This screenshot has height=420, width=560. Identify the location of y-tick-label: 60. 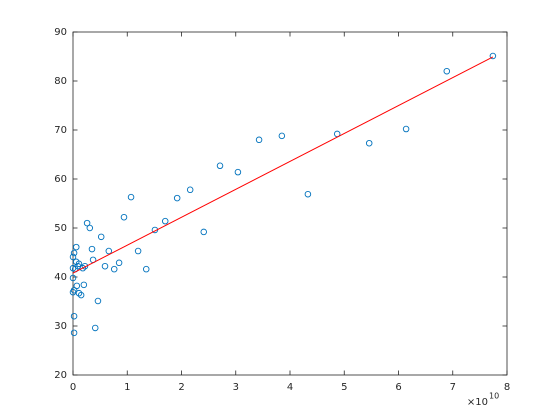
(60, 179).